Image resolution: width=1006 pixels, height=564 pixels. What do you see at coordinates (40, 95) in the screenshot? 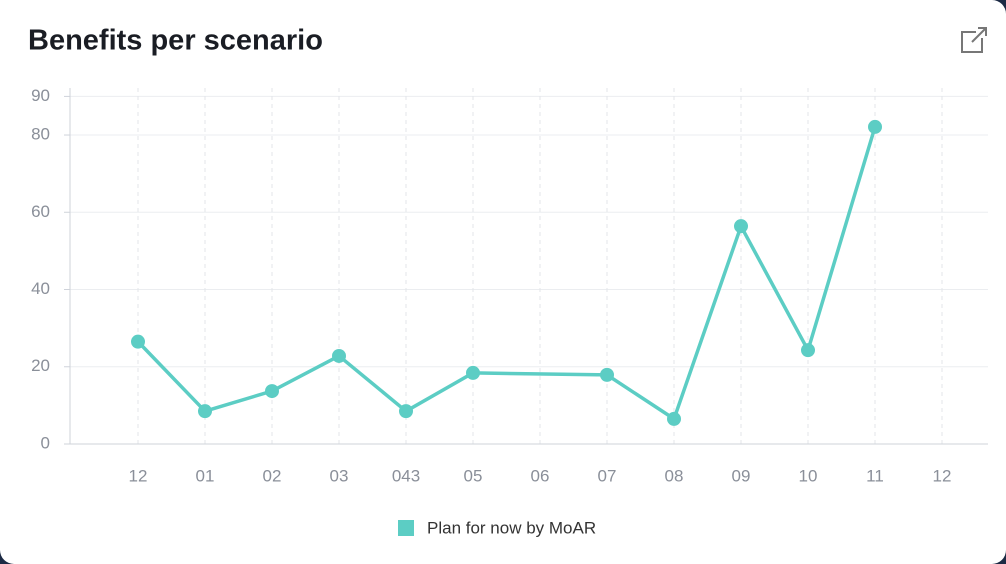
I see `y-tick-label: 90` at bounding box center [40, 95].